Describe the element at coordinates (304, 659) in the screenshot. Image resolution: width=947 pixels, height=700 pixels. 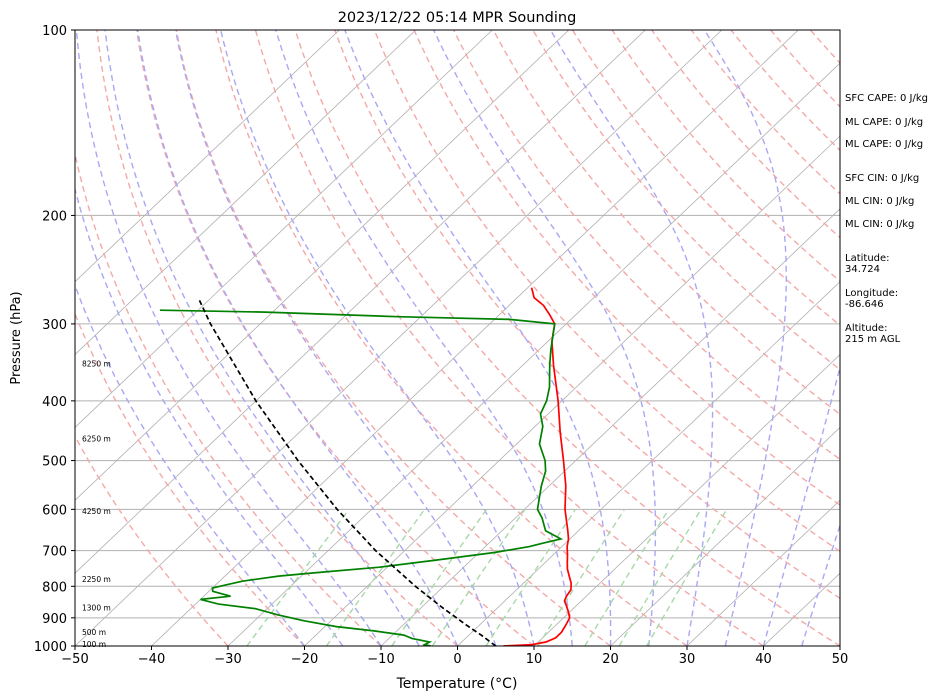
I see `x-tick-label: −20` at that location.